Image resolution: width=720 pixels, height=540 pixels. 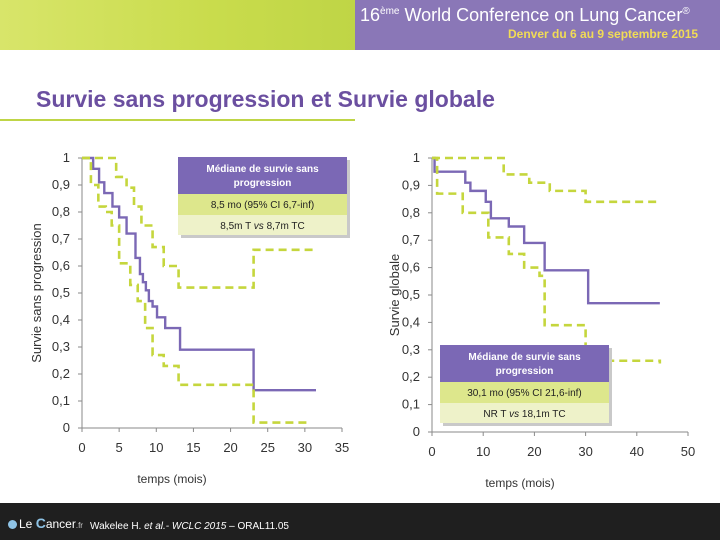 I want to click on box-row-2-text: NR T vs 18,1m TC, so click(x=524, y=414).